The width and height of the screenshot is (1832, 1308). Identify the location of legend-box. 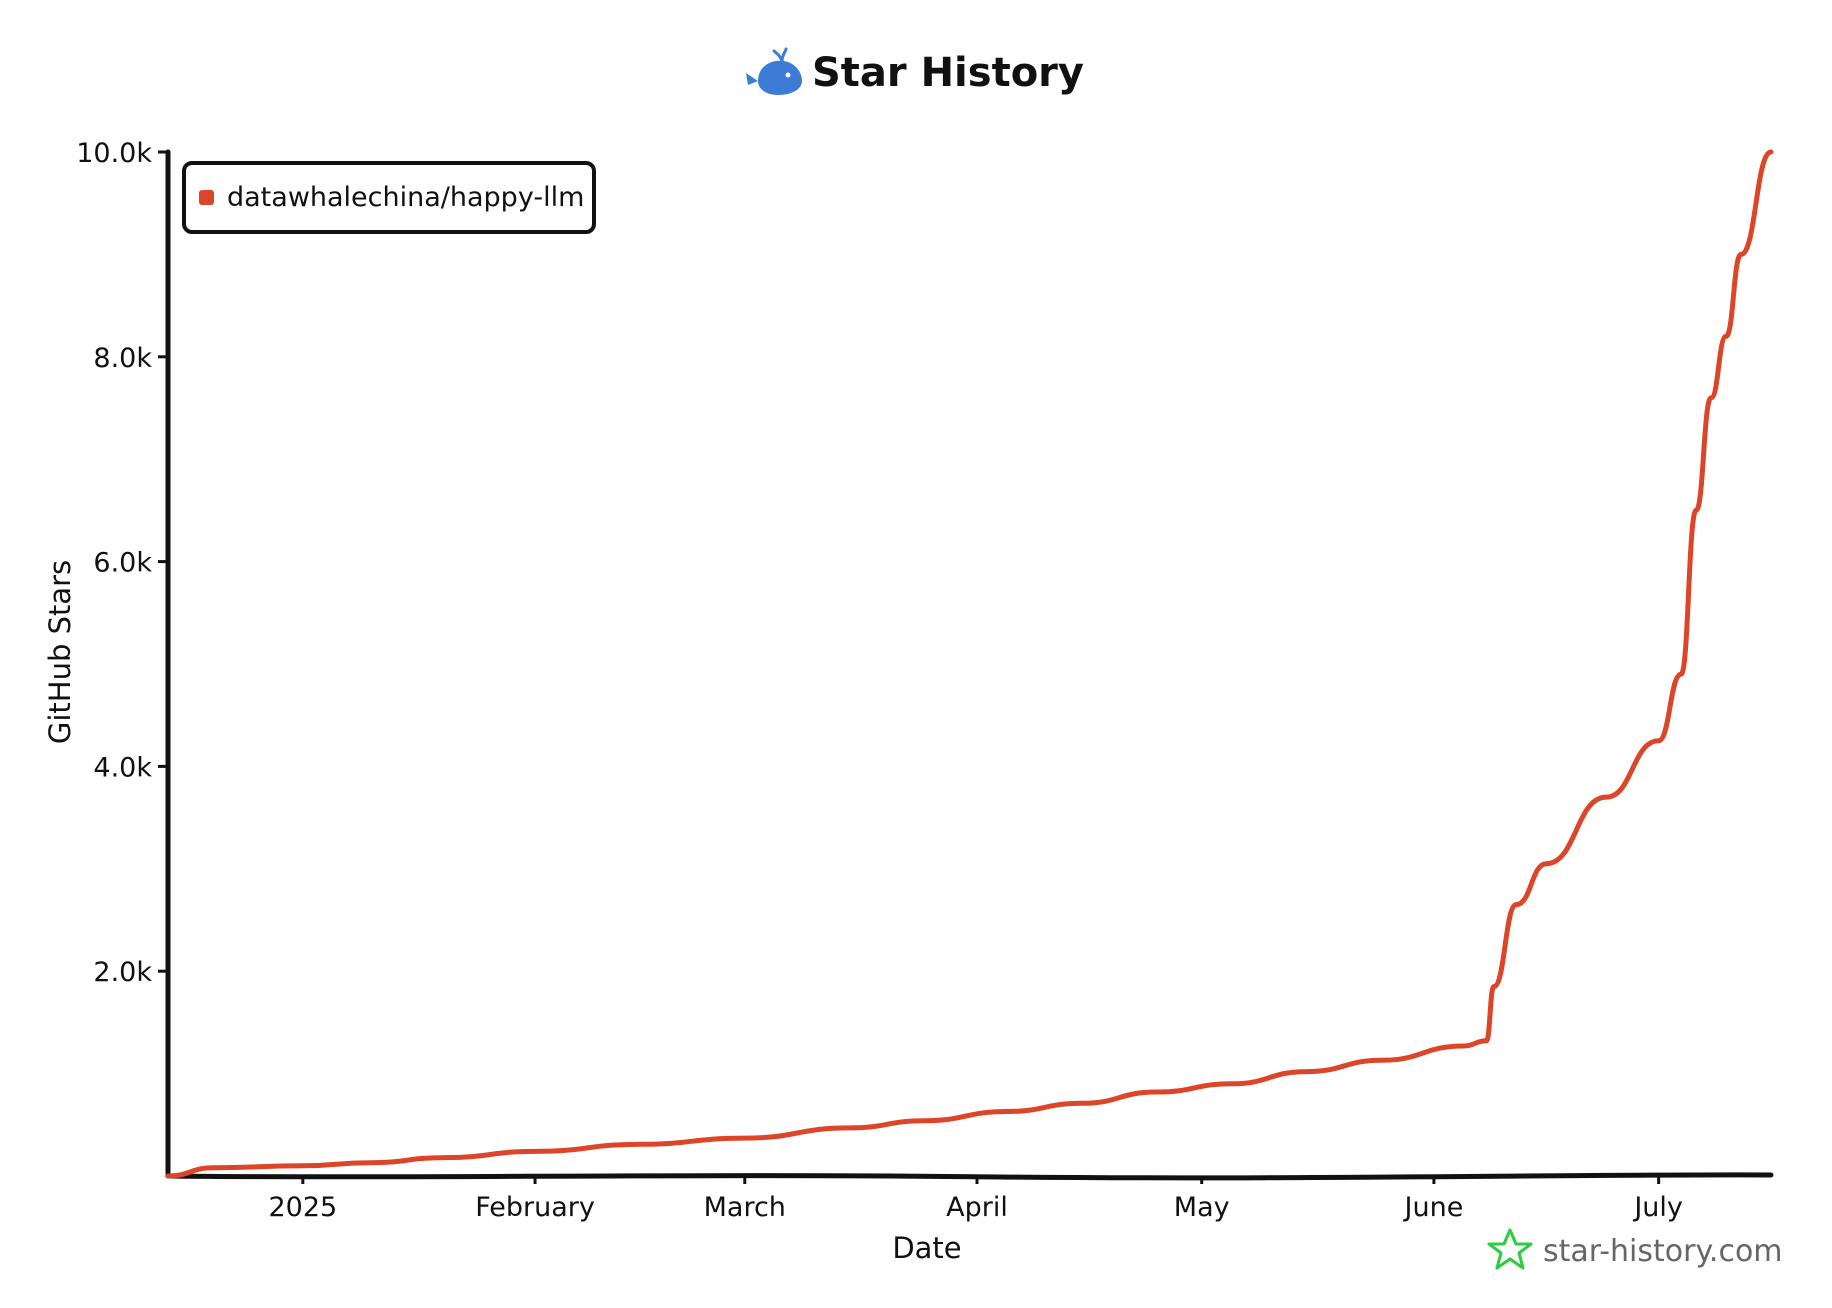
(389, 197).